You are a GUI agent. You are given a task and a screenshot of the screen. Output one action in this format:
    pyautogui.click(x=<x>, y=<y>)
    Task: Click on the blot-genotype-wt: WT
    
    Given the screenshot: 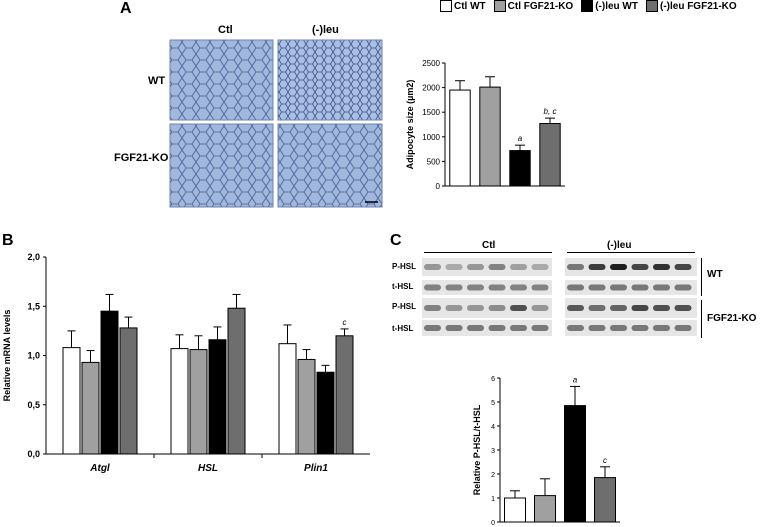 What is the action you would take?
    pyautogui.click(x=715, y=274)
    